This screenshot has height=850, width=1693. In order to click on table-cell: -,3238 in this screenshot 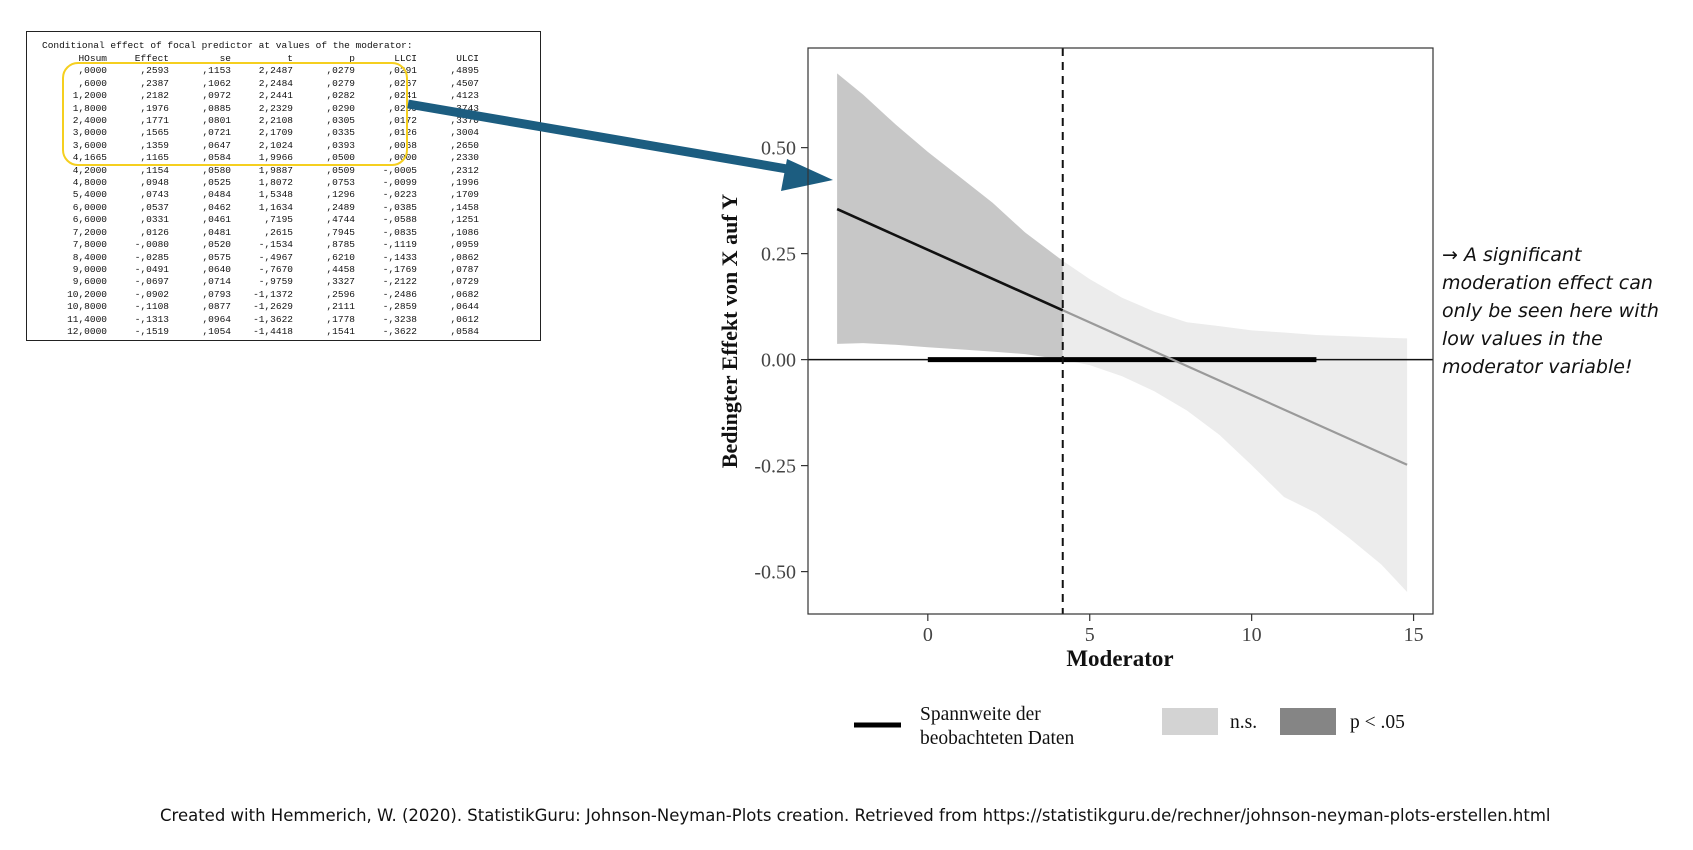, I will do `click(399, 319)`.